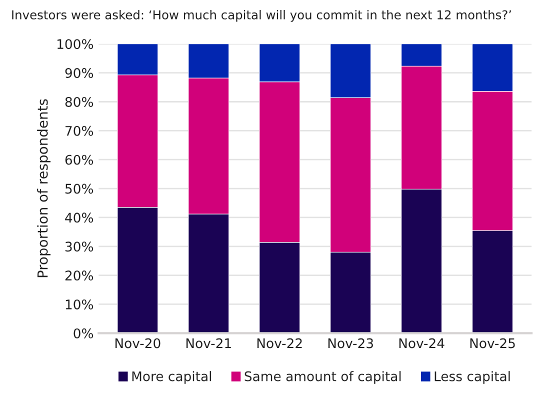 The image size is (548, 399). Describe the element at coordinates (137, 343) in the screenshot. I see `x-tick-label: Nov-20` at that location.